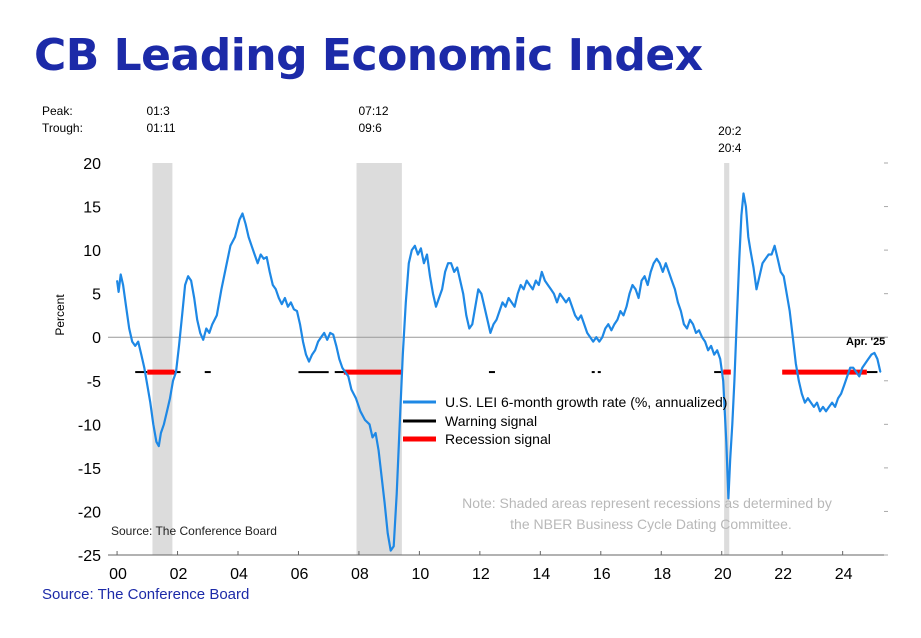  I want to click on x-tick-label: 16, so click(602, 574).